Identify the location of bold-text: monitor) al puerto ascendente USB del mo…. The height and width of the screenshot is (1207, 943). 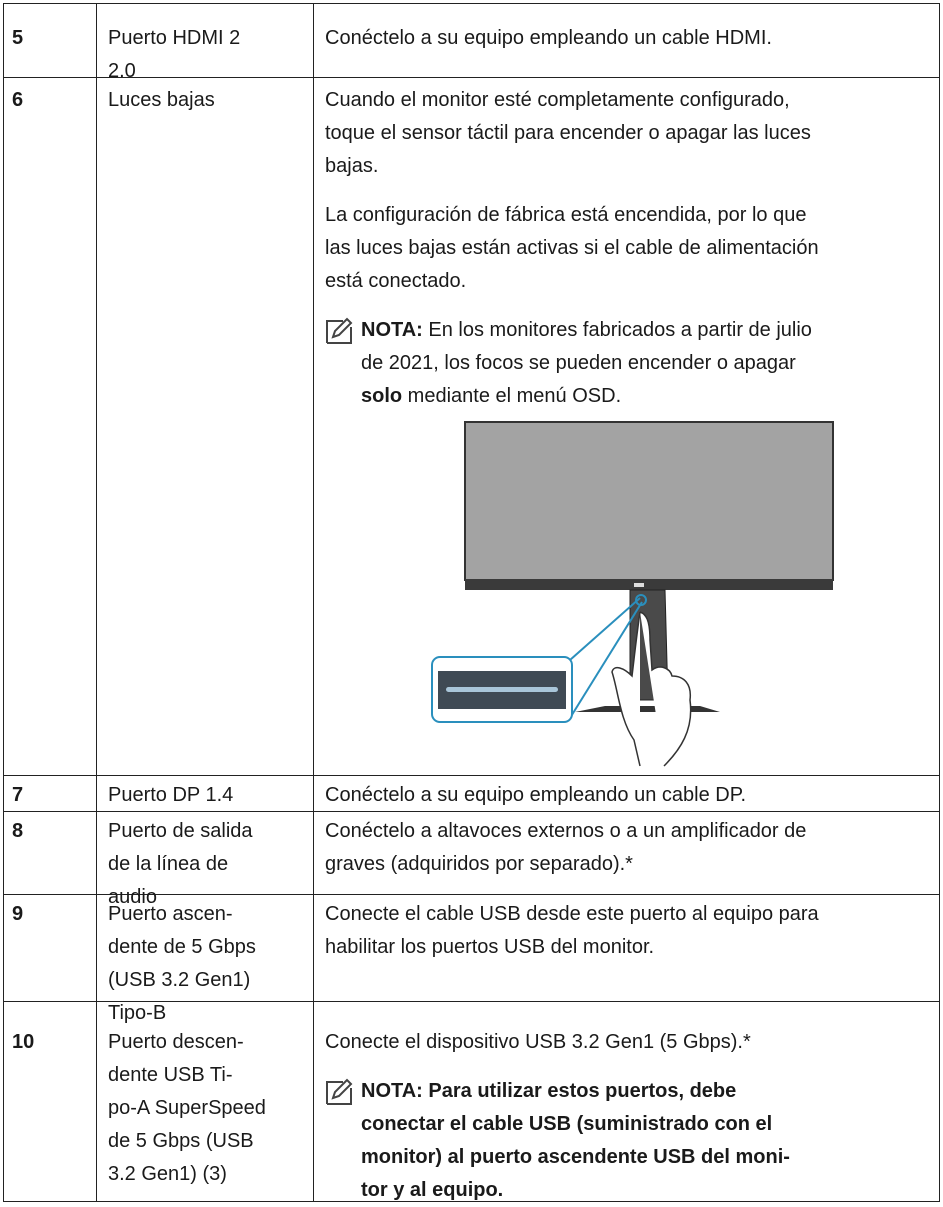
(575, 1157).